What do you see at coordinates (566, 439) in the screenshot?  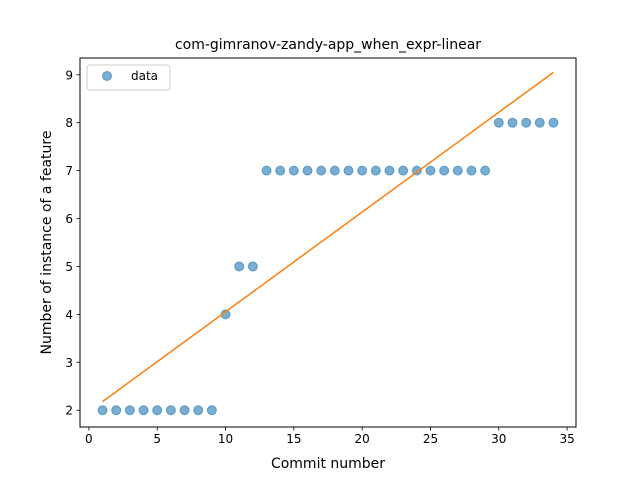 I see `x-tick-label: 35` at bounding box center [566, 439].